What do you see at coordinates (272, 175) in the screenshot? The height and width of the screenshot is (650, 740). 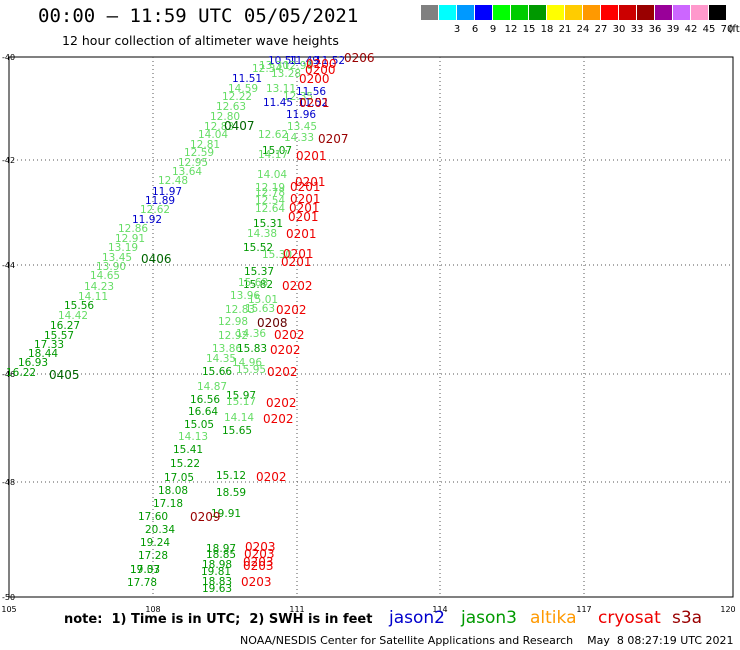 I see `swh-observation: 14.04` at bounding box center [272, 175].